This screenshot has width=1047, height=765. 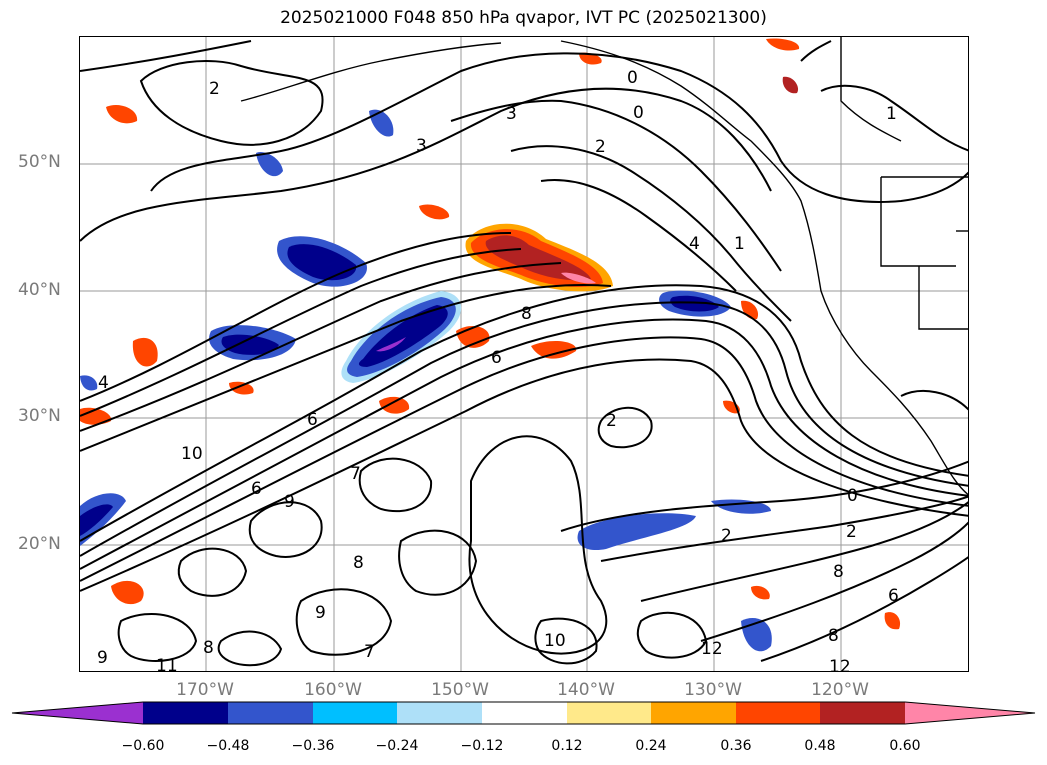 I want to click on lat-label-30n: 30°N, so click(x=39, y=416).